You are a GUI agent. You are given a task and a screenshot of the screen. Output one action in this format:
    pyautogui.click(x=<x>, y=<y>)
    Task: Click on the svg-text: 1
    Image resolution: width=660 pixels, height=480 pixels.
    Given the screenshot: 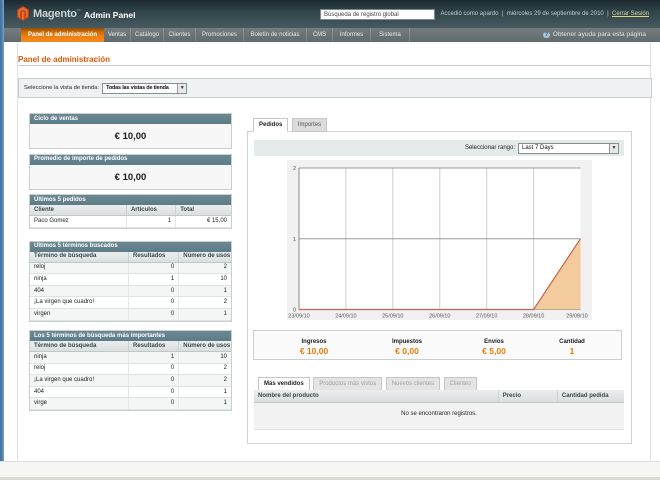 What is the action you would take?
    pyautogui.click(x=294, y=240)
    